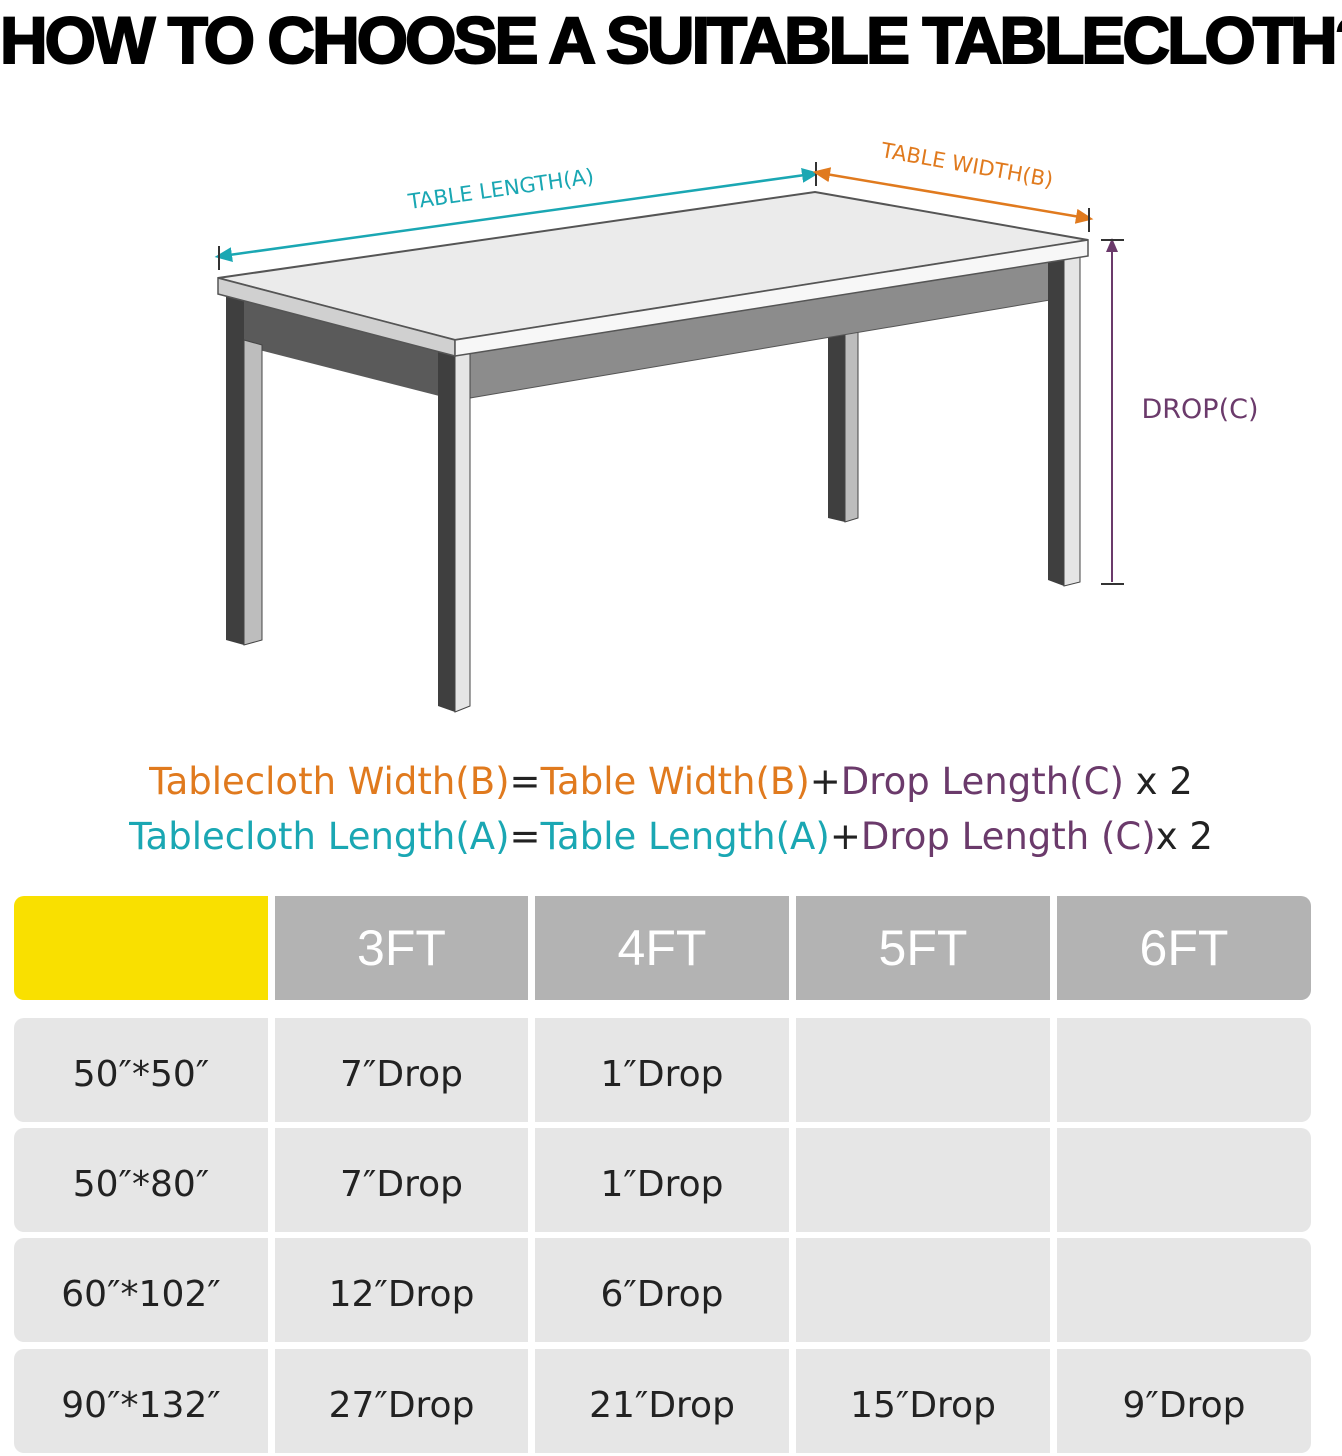  What do you see at coordinates (953, 195) in the screenshot?
I see `width-dimension-arrow` at bounding box center [953, 195].